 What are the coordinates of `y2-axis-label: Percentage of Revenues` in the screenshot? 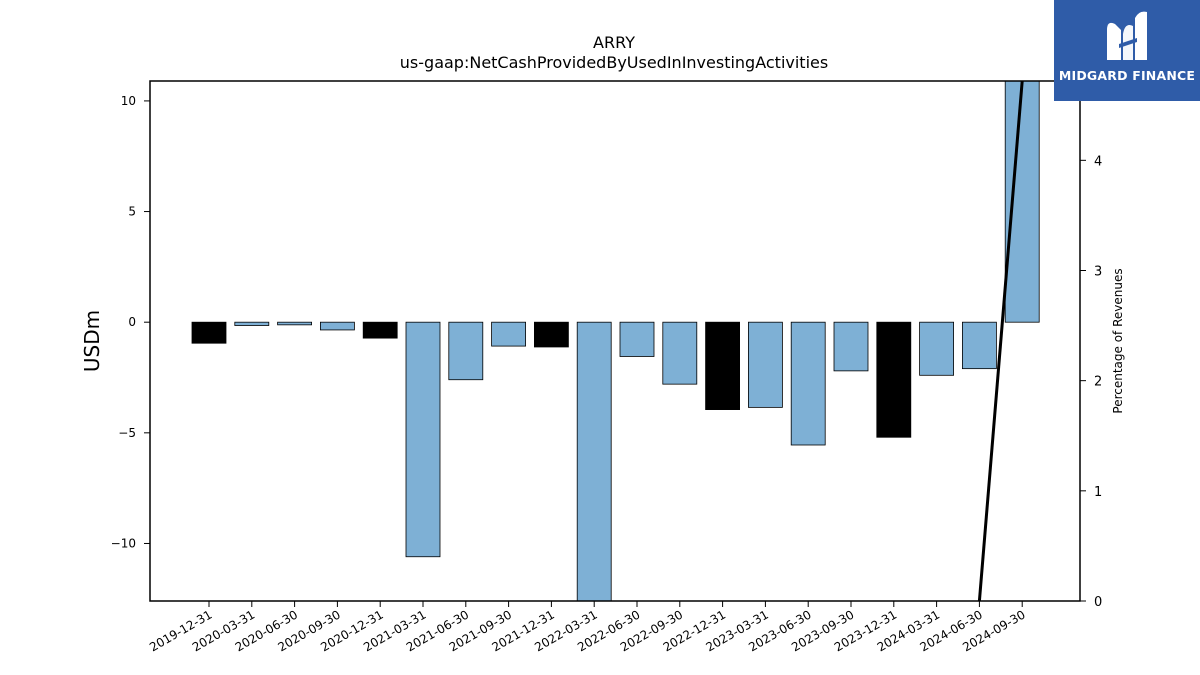 It's located at (1118, 340).